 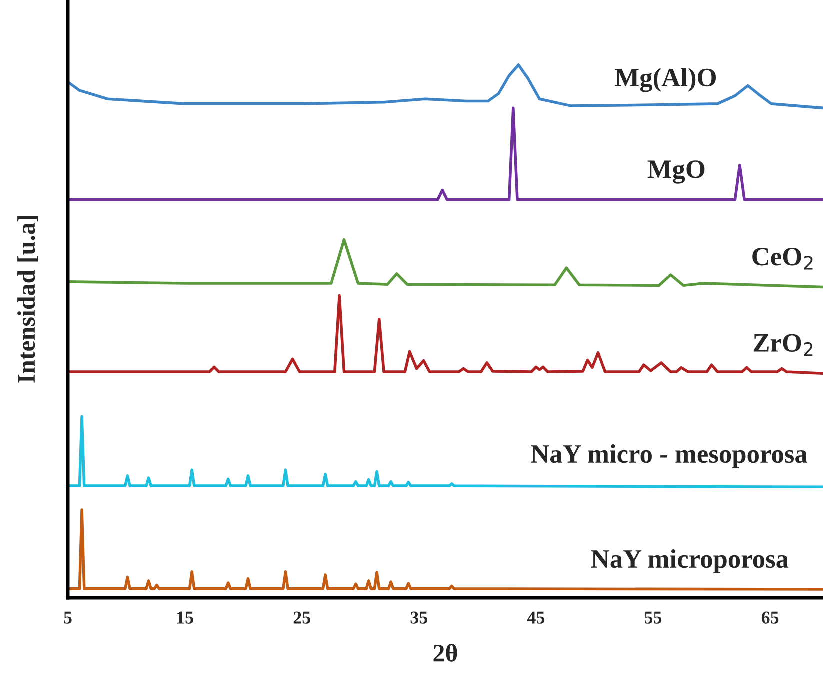 What do you see at coordinates (28, 299) in the screenshot?
I see `y-axis-title: Intensidad [u.a]` at bounding box center [28, 299].